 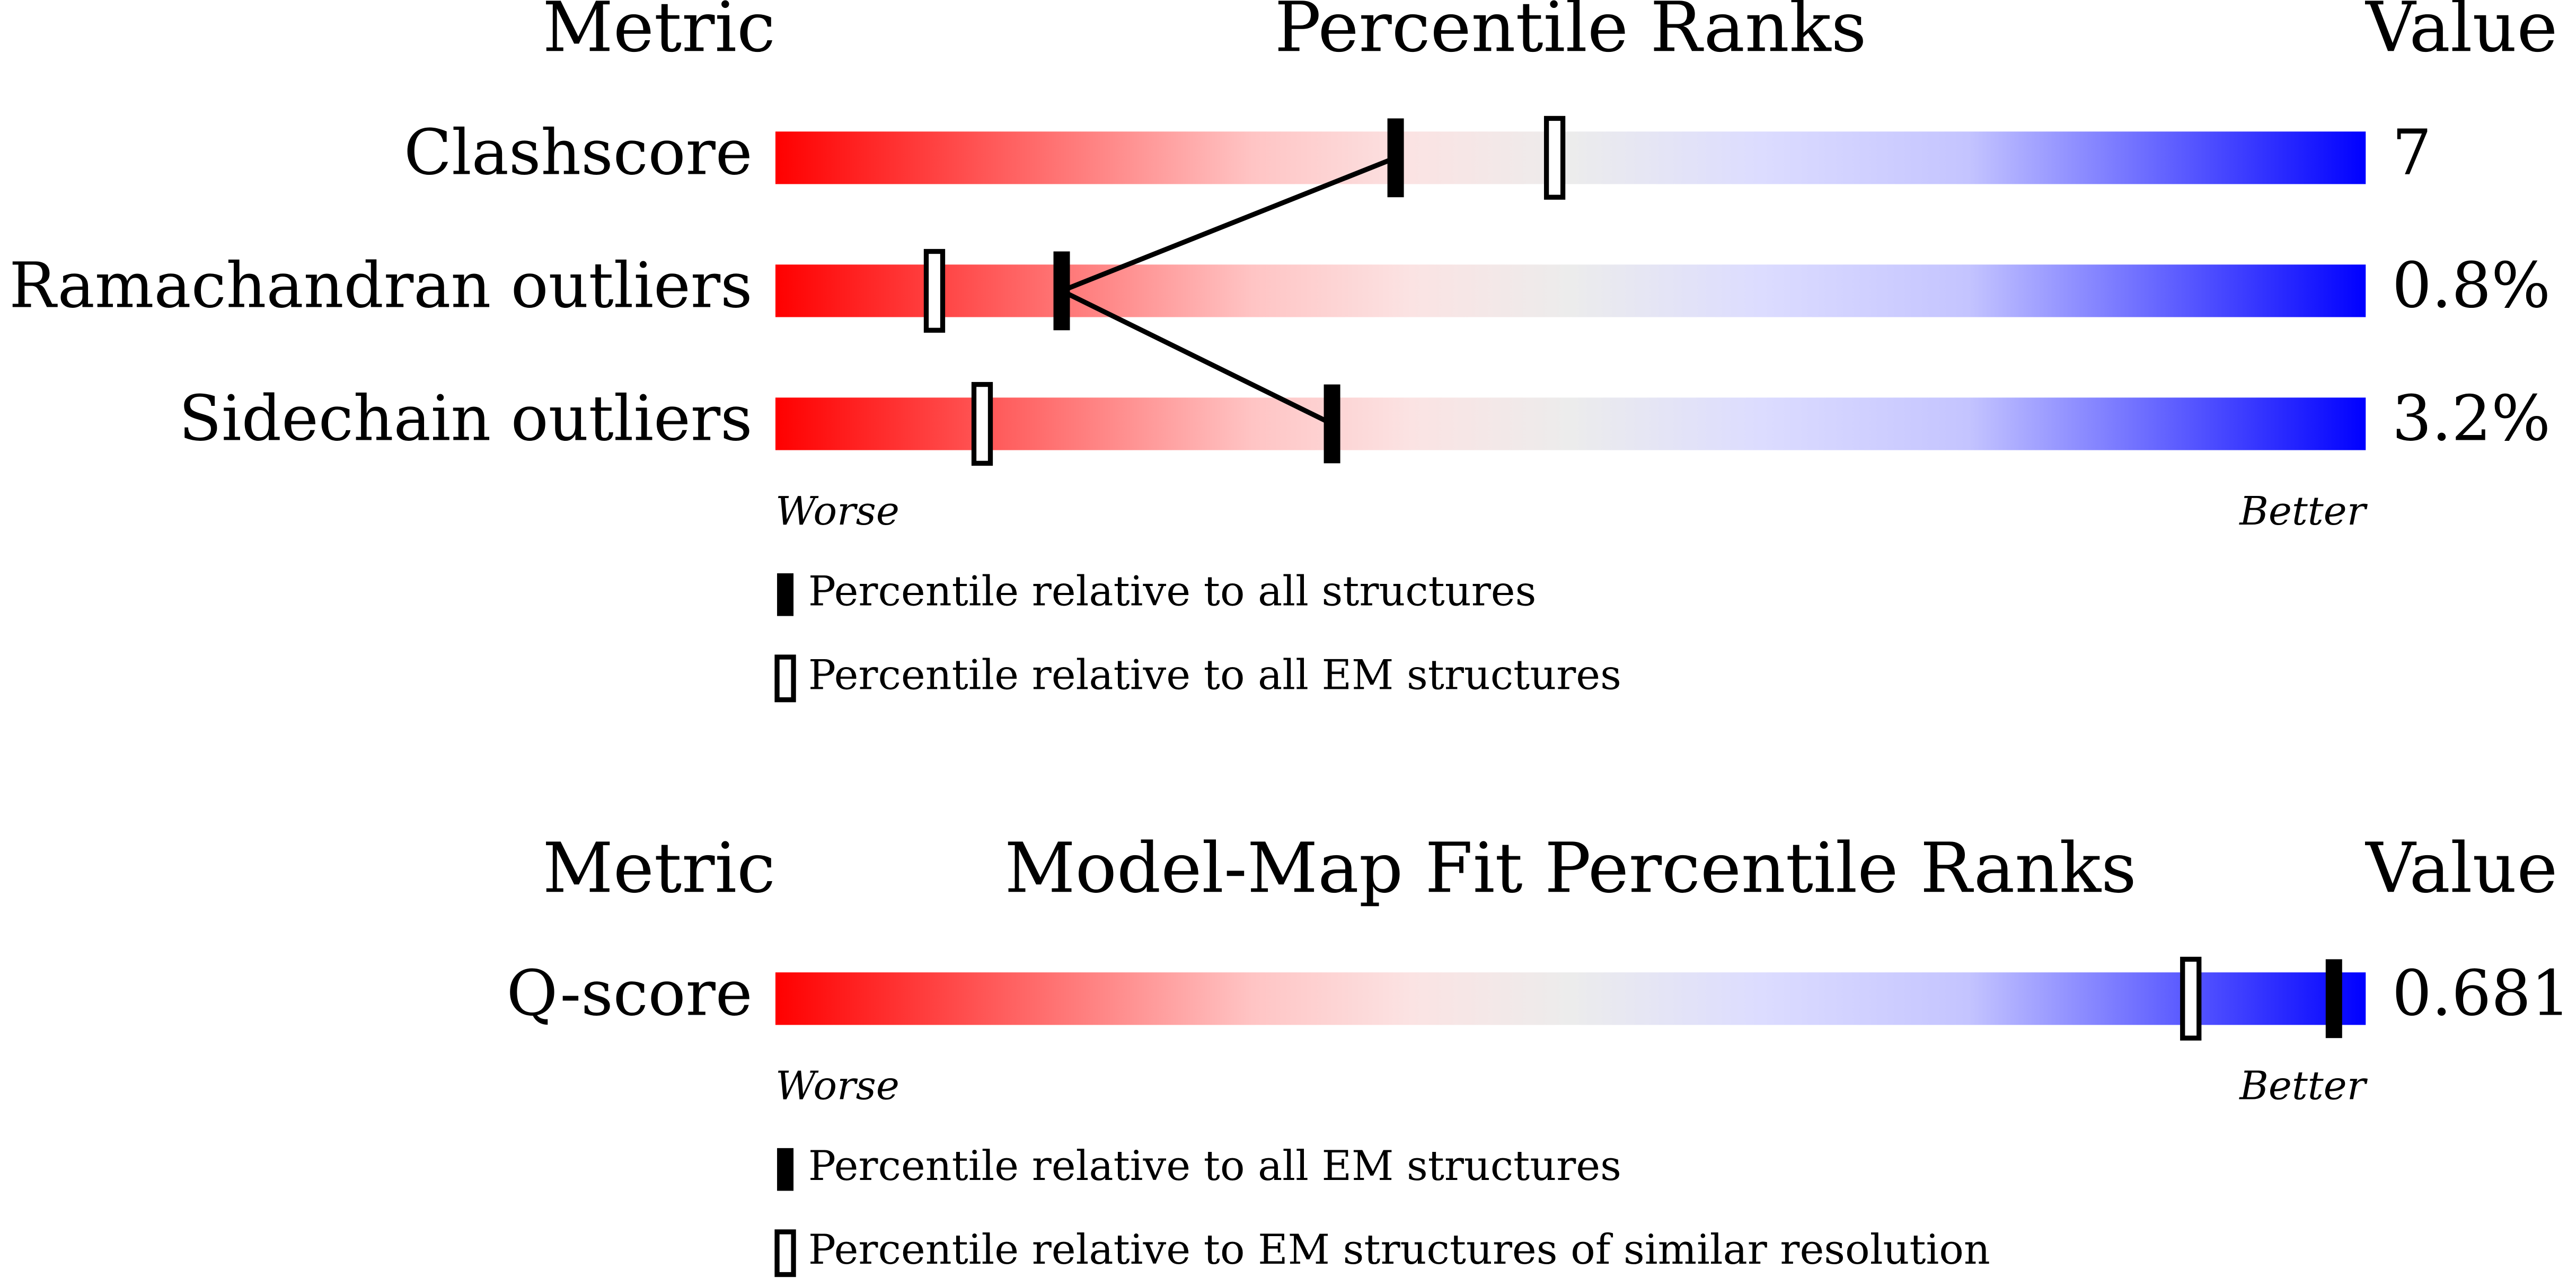 What do you see at coordinates (2481, 993) in the screenshot?
I see `metric-value: 0.681` at bounding box center [2481, 993].